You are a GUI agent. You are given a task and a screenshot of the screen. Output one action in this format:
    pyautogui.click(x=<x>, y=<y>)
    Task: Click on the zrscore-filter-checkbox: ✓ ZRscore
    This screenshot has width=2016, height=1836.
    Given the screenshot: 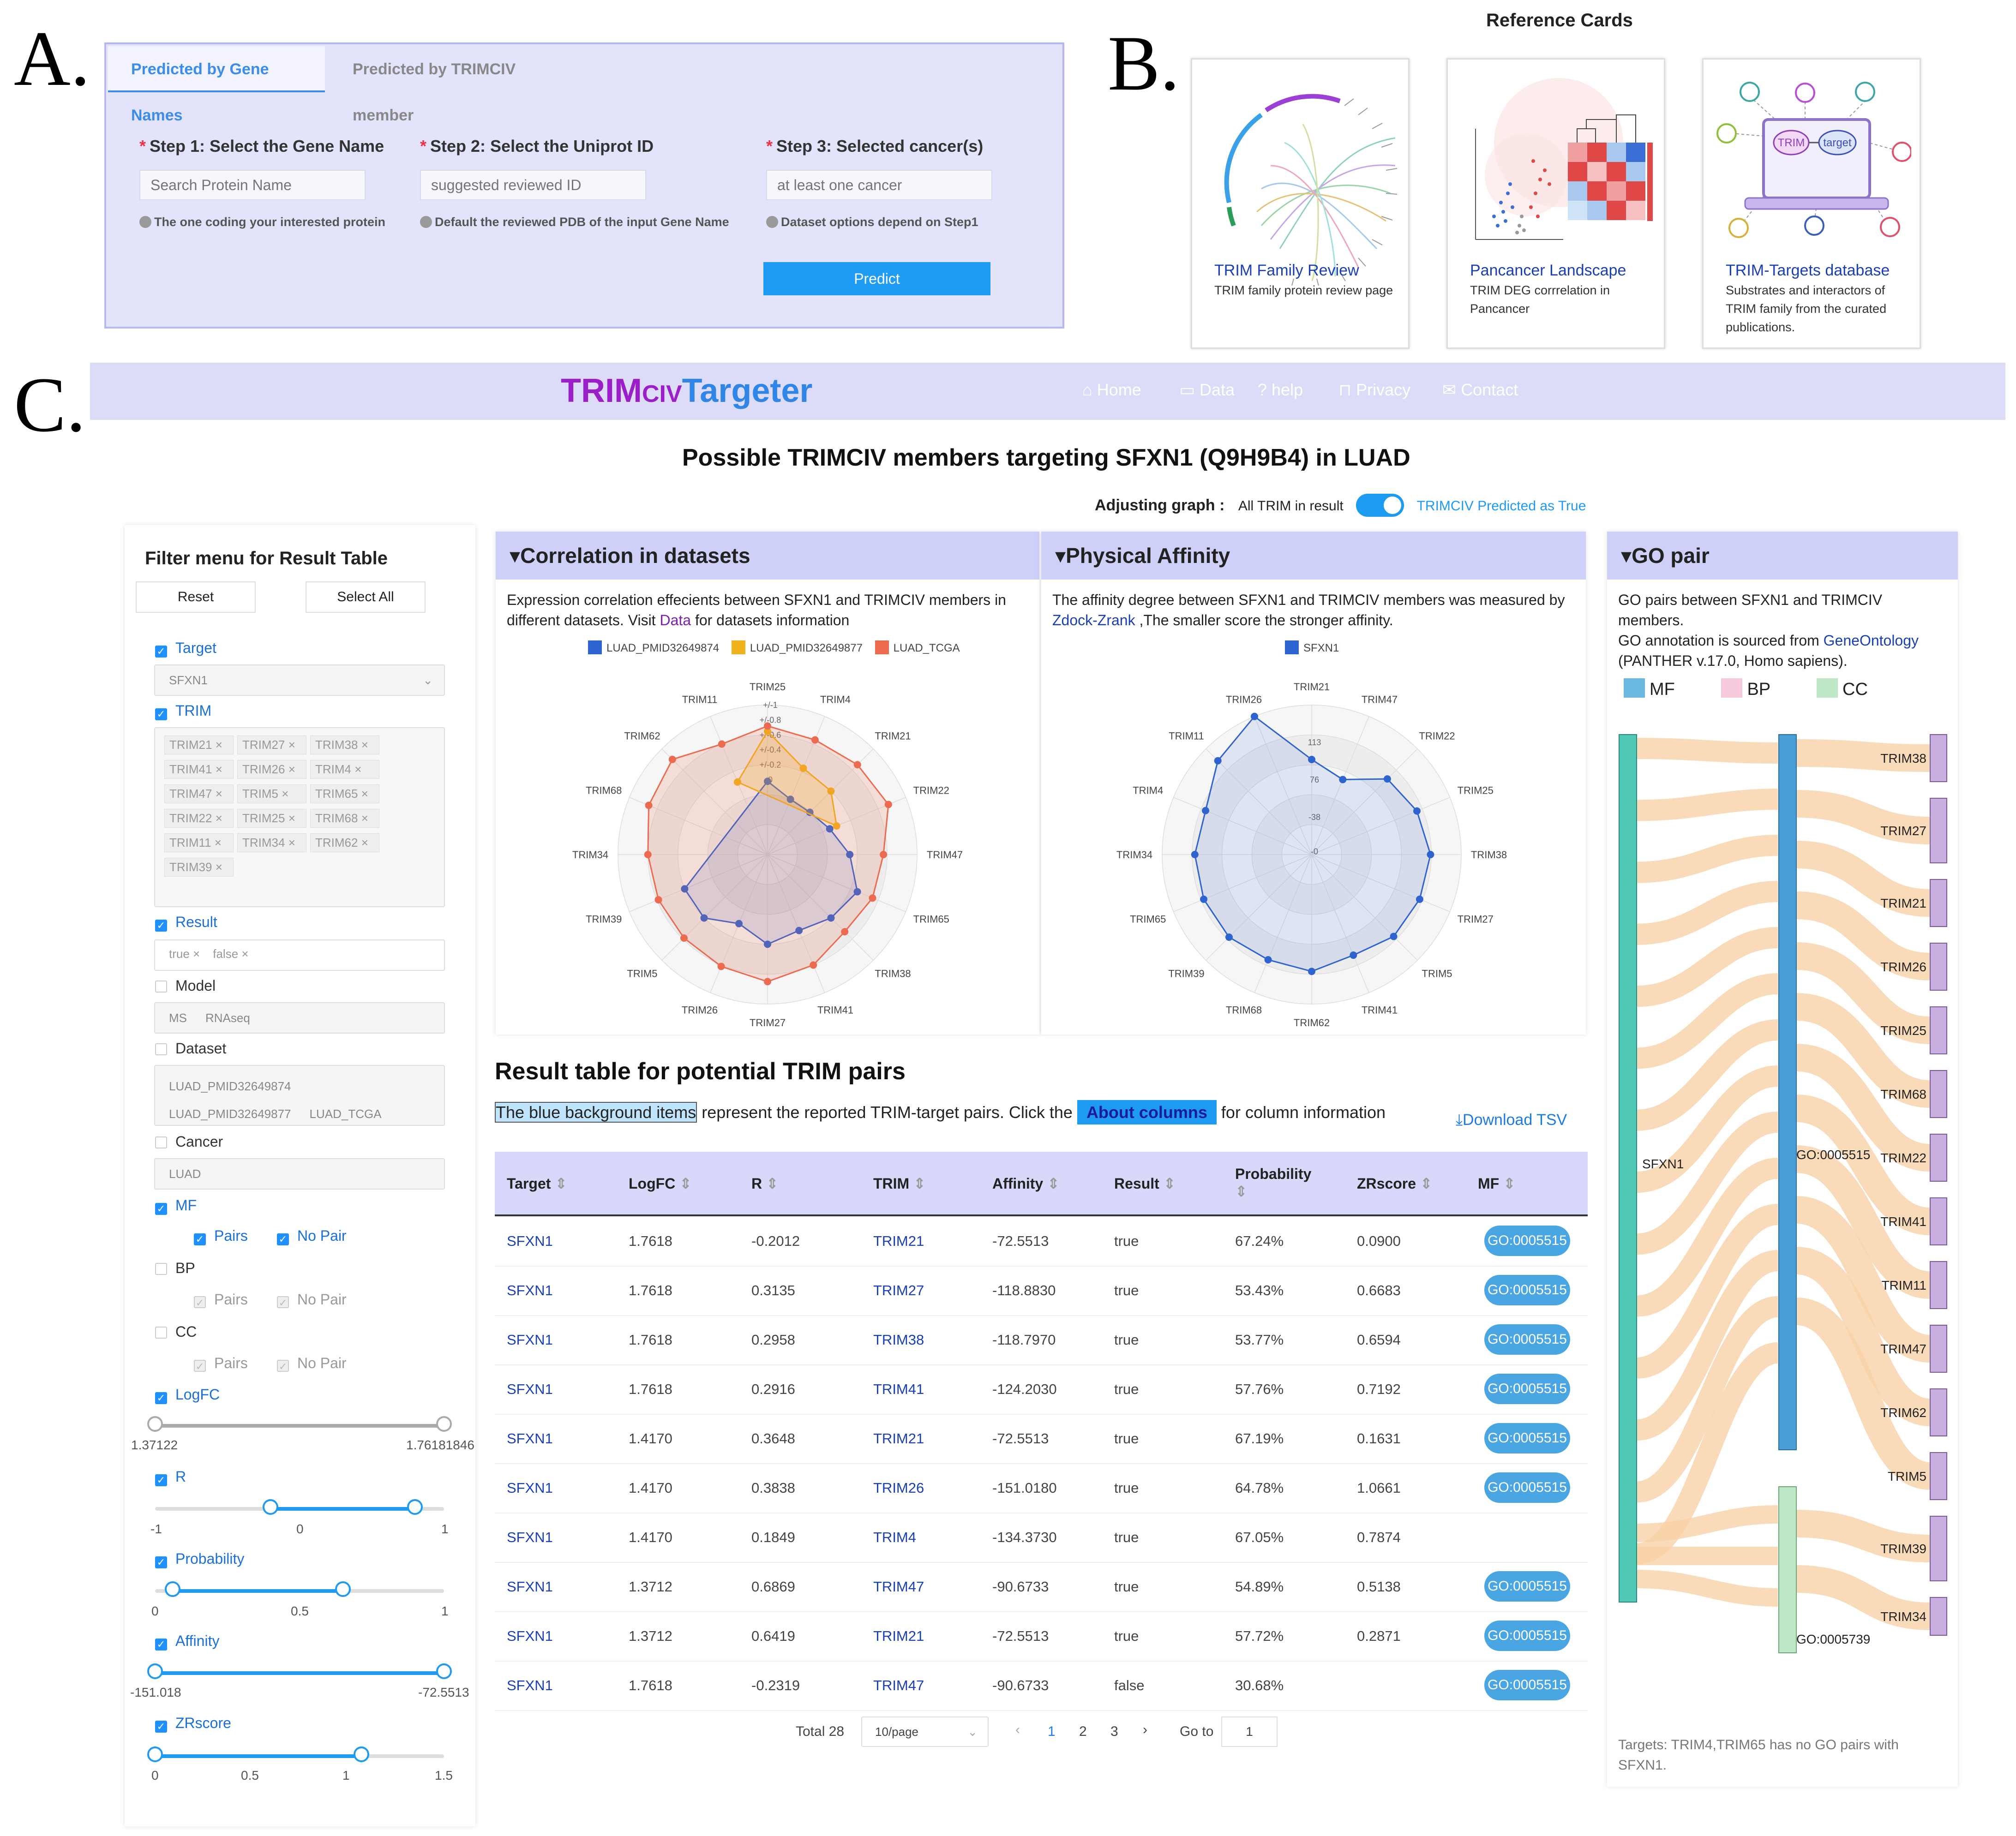 What is the action you would take?
    pyautogui.click(x=193, y=1724)
    